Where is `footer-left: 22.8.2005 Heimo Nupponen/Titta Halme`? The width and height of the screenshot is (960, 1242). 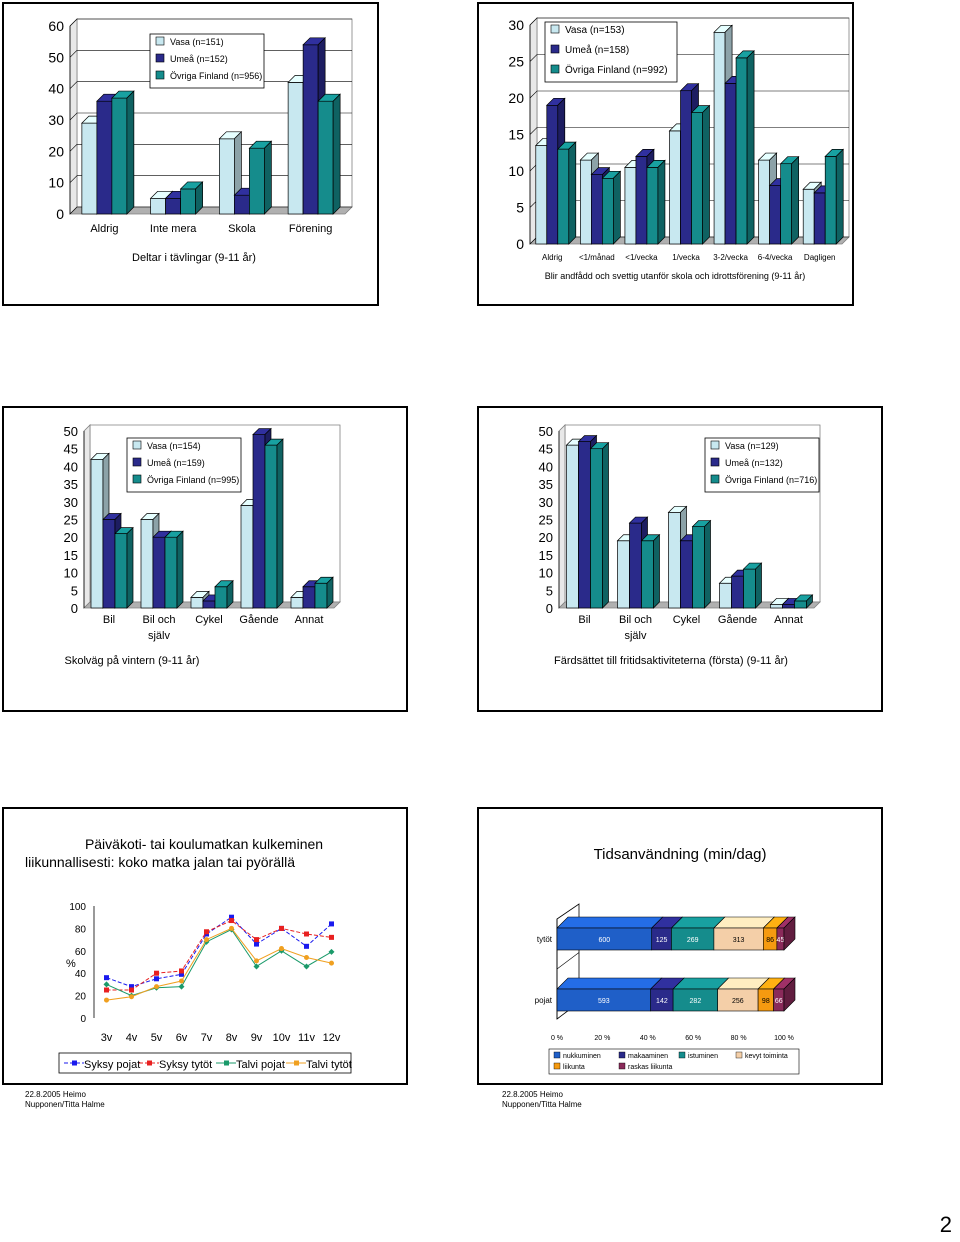 footer-left: 22.8.2005 Heimo Nupponen/Titta Halme is located at coordinates (65, 1100).